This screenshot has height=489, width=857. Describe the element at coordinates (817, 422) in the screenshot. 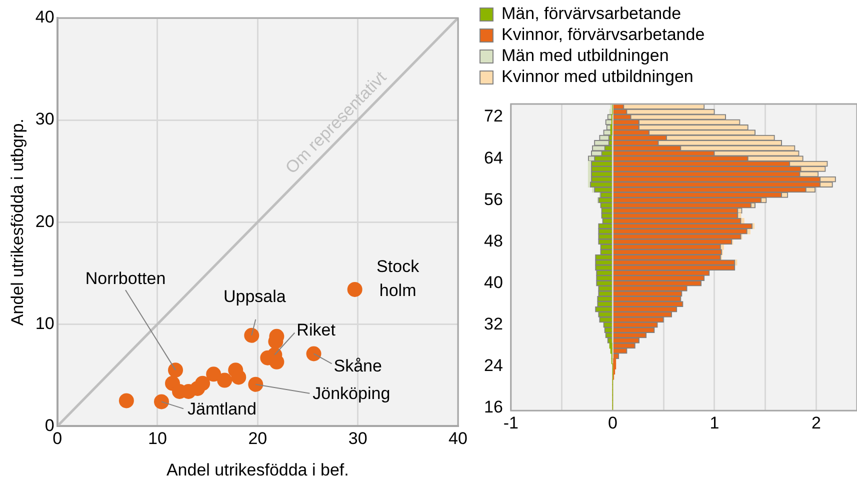

I see `x-tick-label: 2` at that location.